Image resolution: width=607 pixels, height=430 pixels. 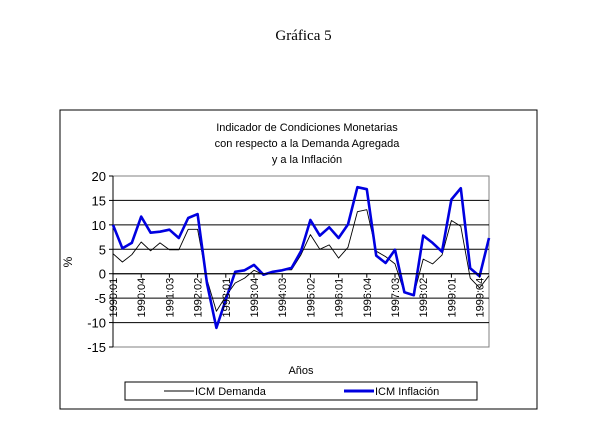 I want to click on y-tick-label: -10, so click(x=96, y=323).